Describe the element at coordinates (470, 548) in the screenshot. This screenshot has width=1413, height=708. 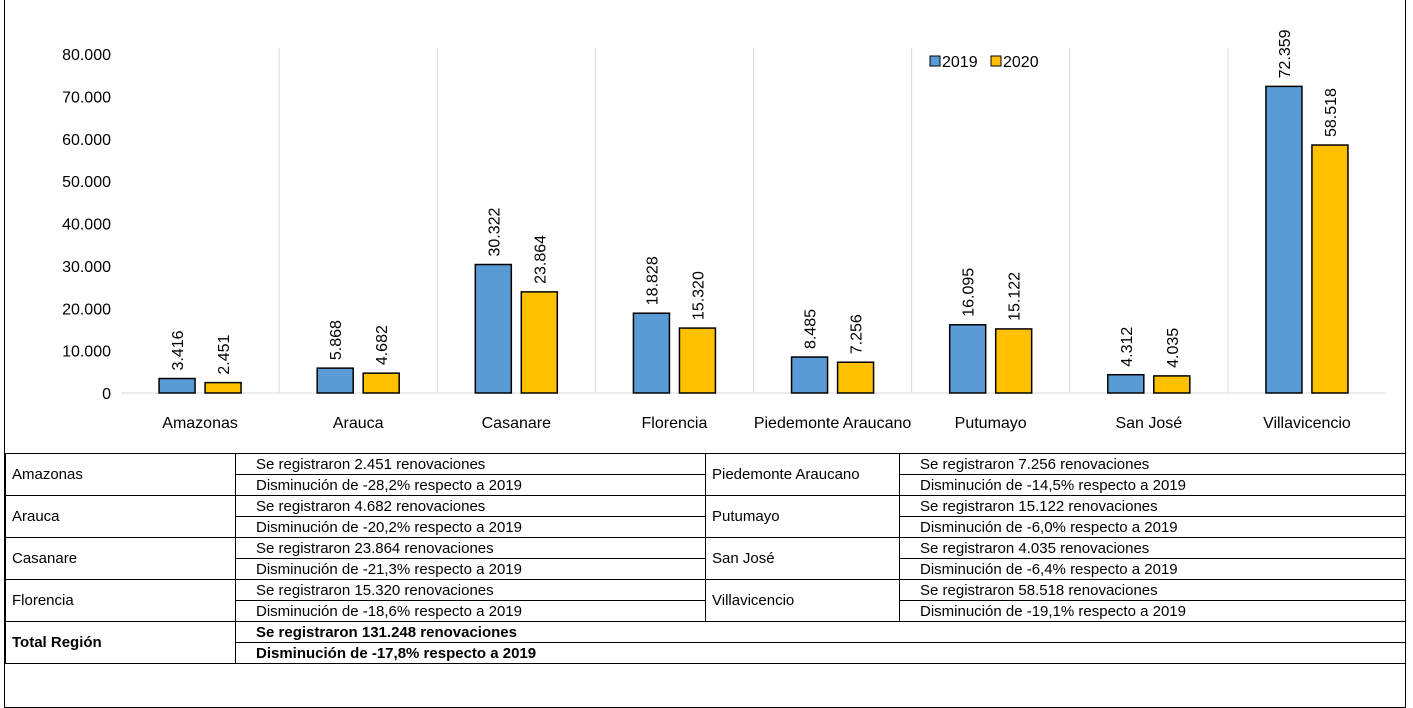
I see `renewals-cell: Se registraron 23.864 renovaciones` at that location.